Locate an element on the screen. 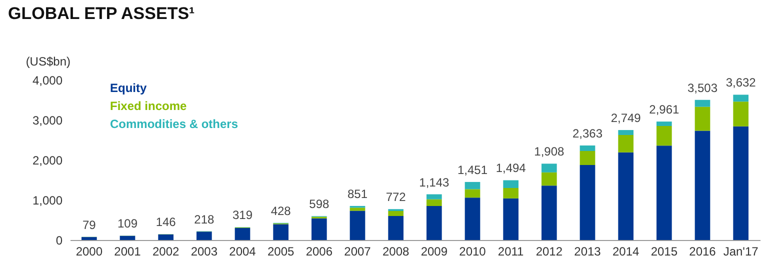 The width and height of the screenshot is (780, 271). total-label: 1,143 is located at coordinates (434, 182).